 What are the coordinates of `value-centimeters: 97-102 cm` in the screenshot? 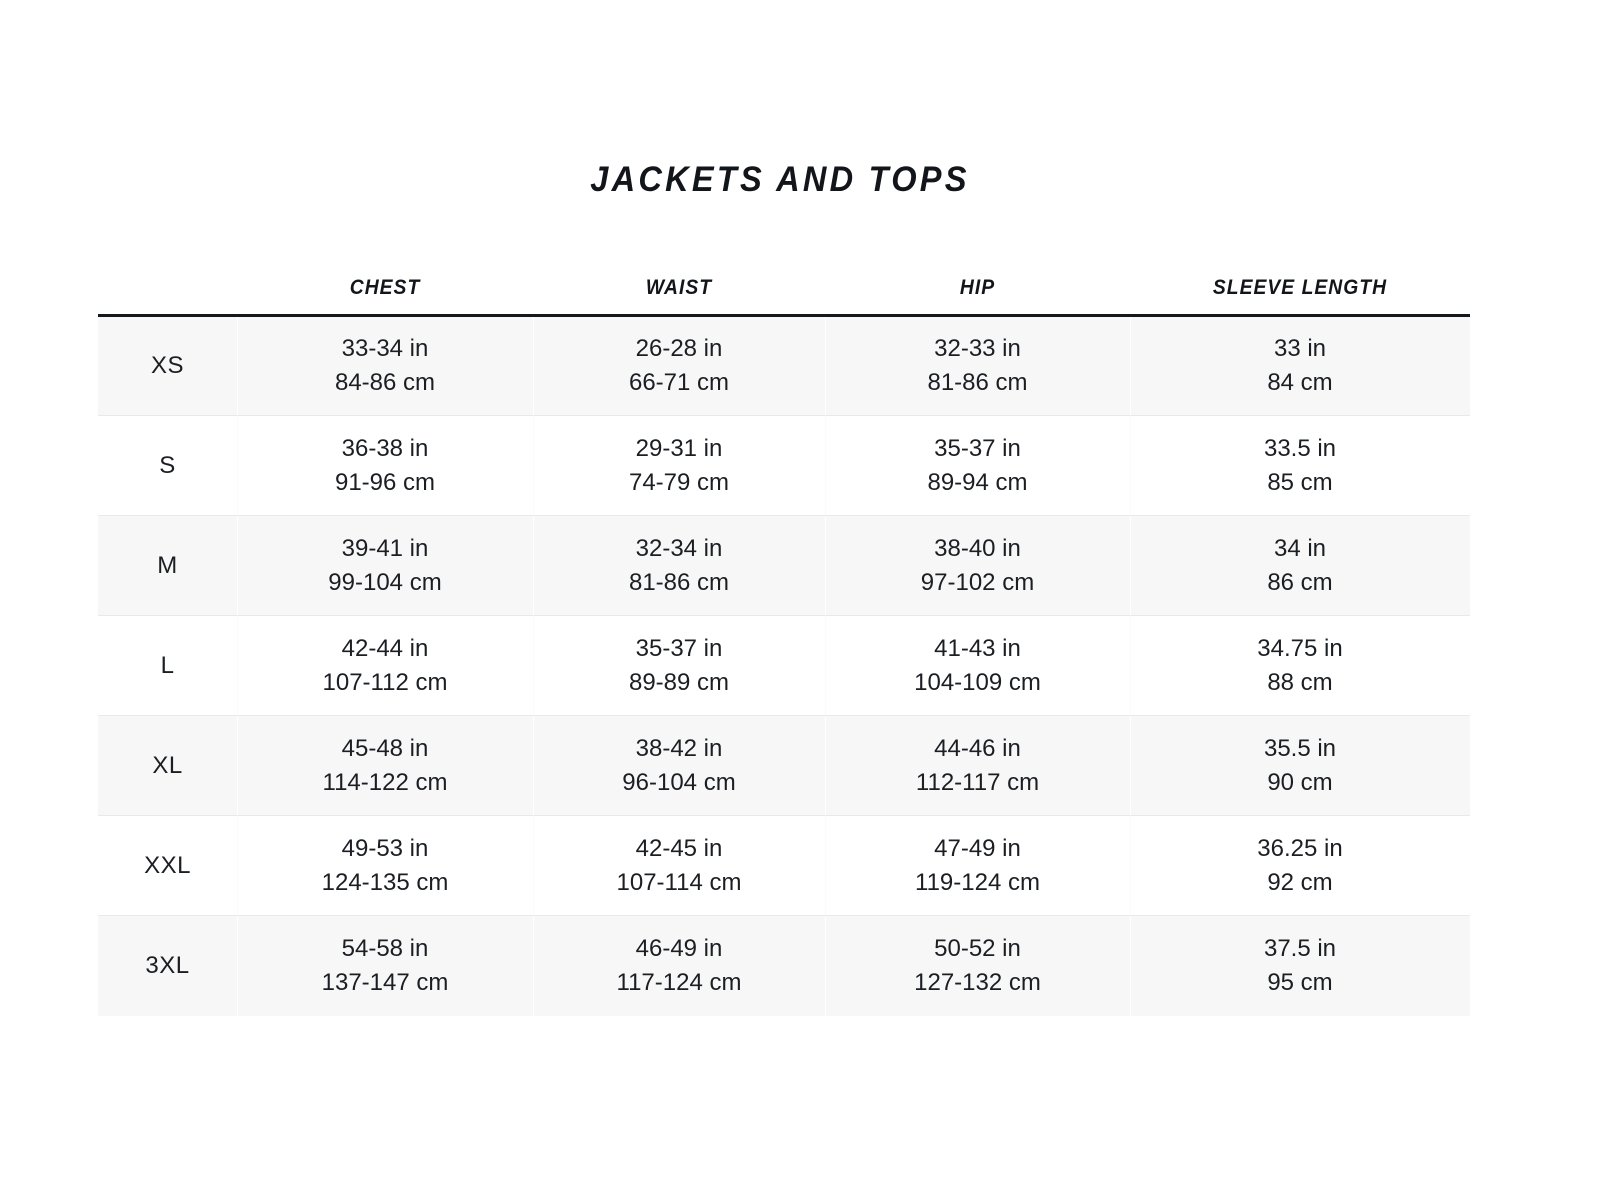 It's located at (977, 582).